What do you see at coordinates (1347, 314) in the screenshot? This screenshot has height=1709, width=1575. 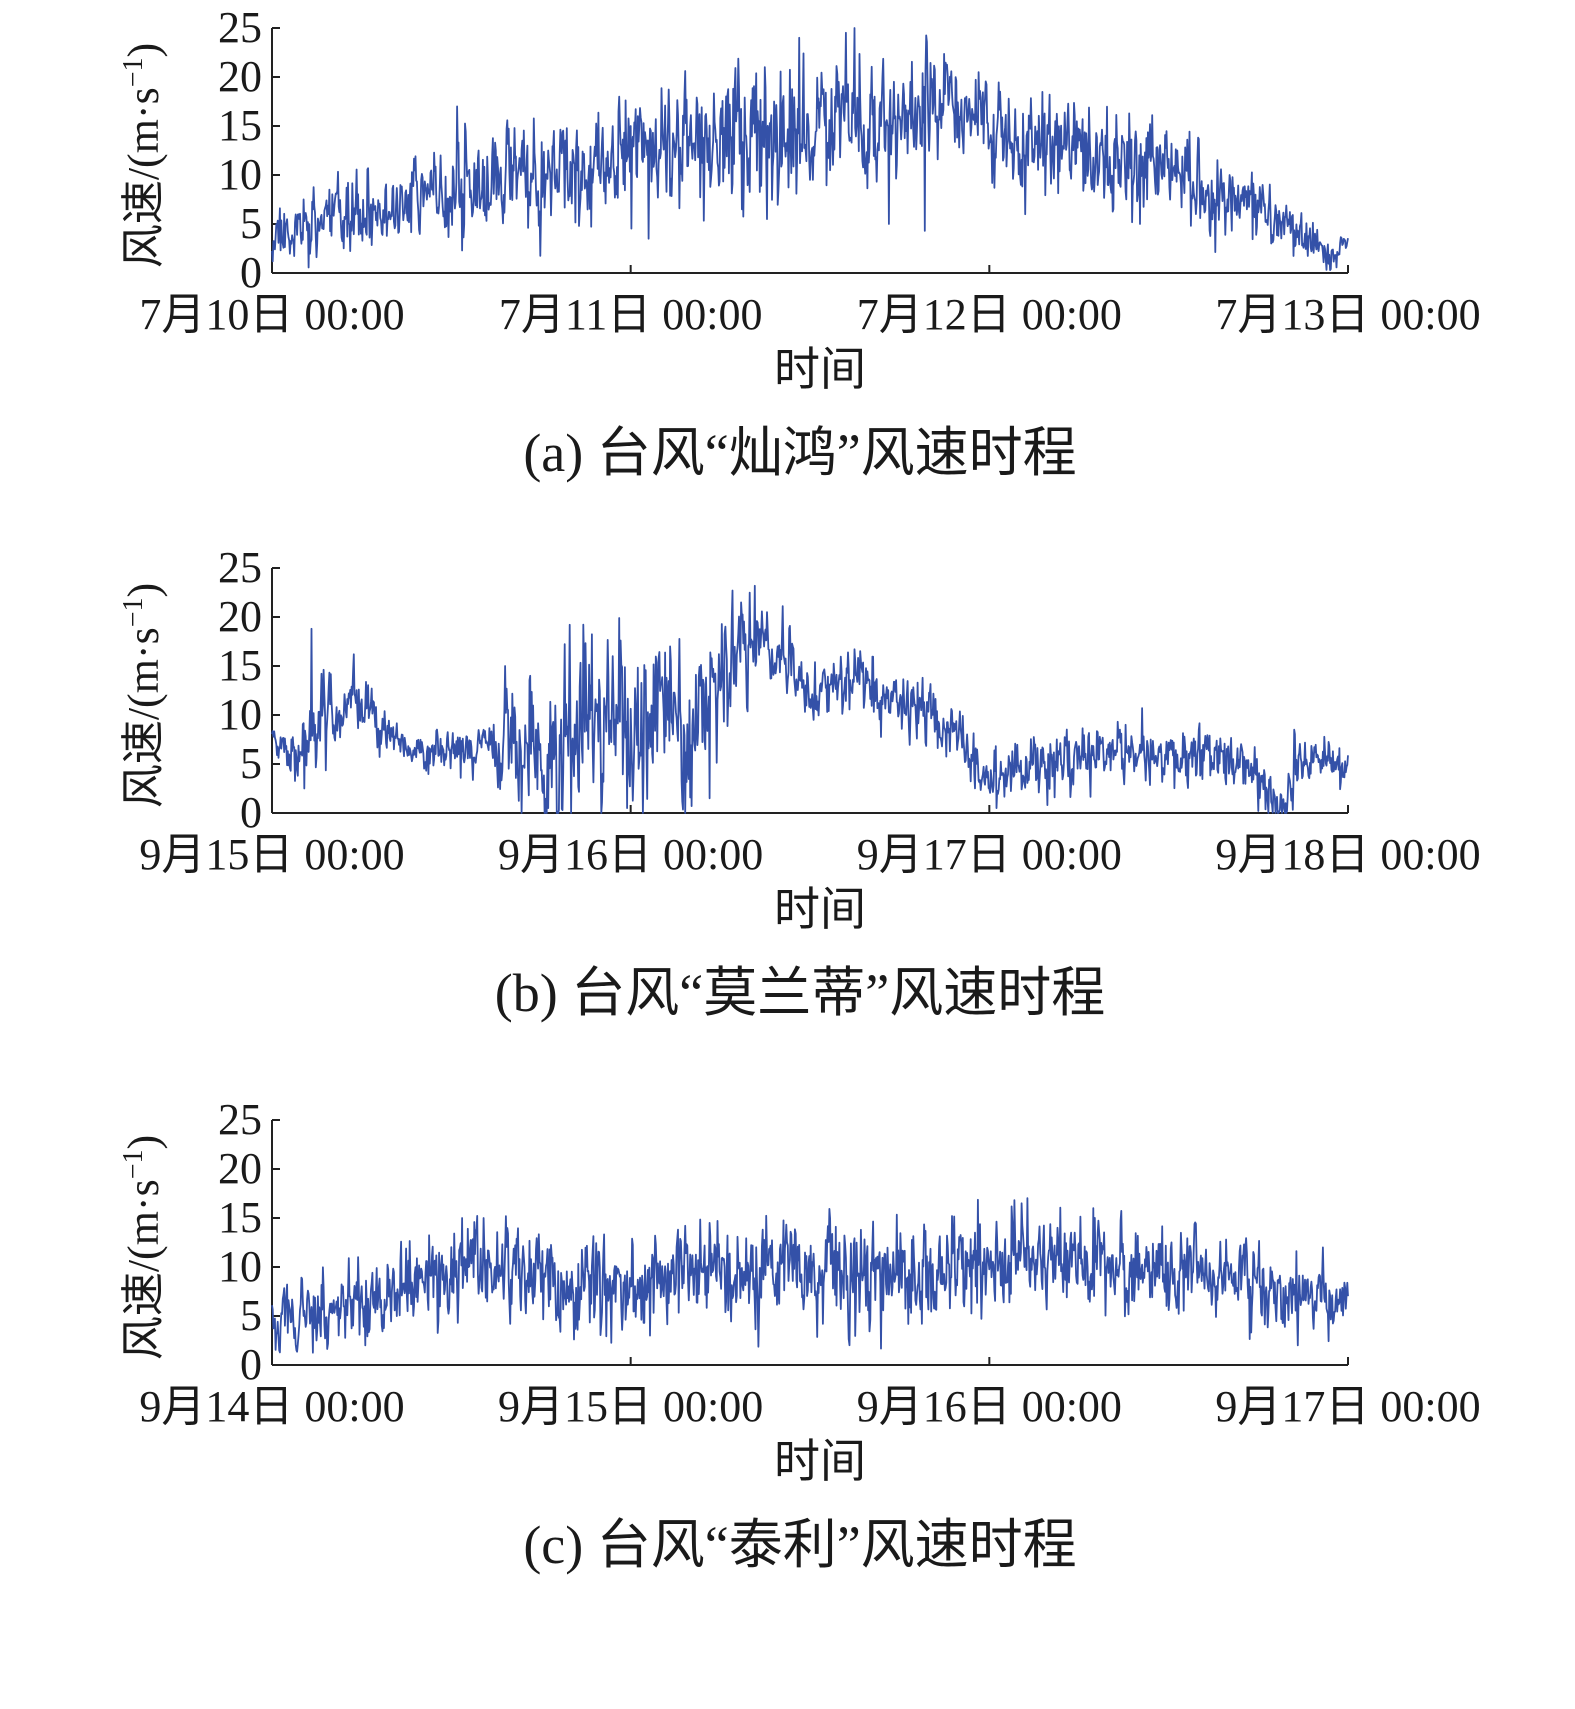 I see `x-tick-label: 7月13日 00:00` at bounding box center [1347, 314].